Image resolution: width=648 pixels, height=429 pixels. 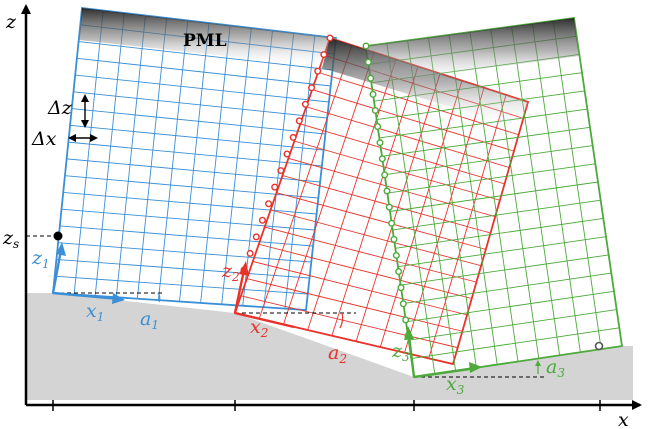 I want to click on domain-3-corner-node, so click(x=599, y=346).